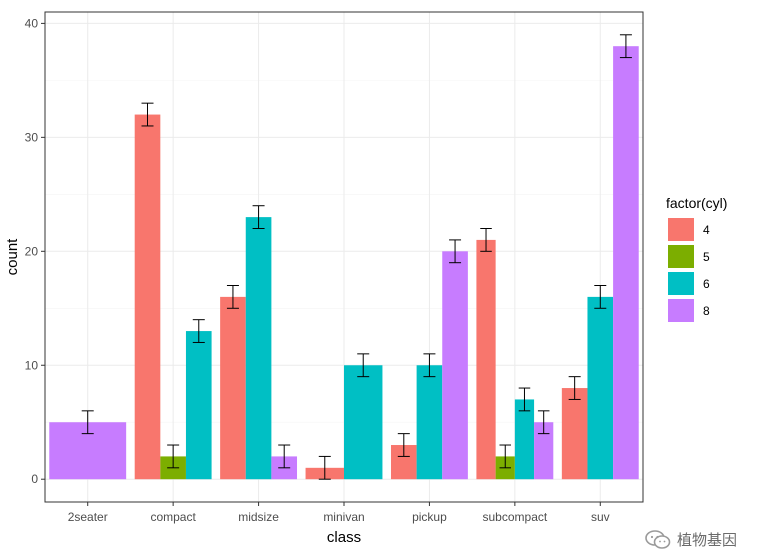 This screenshot has height=558, width=759. I want to click on y-tick-label: 0, so click(34, 479).